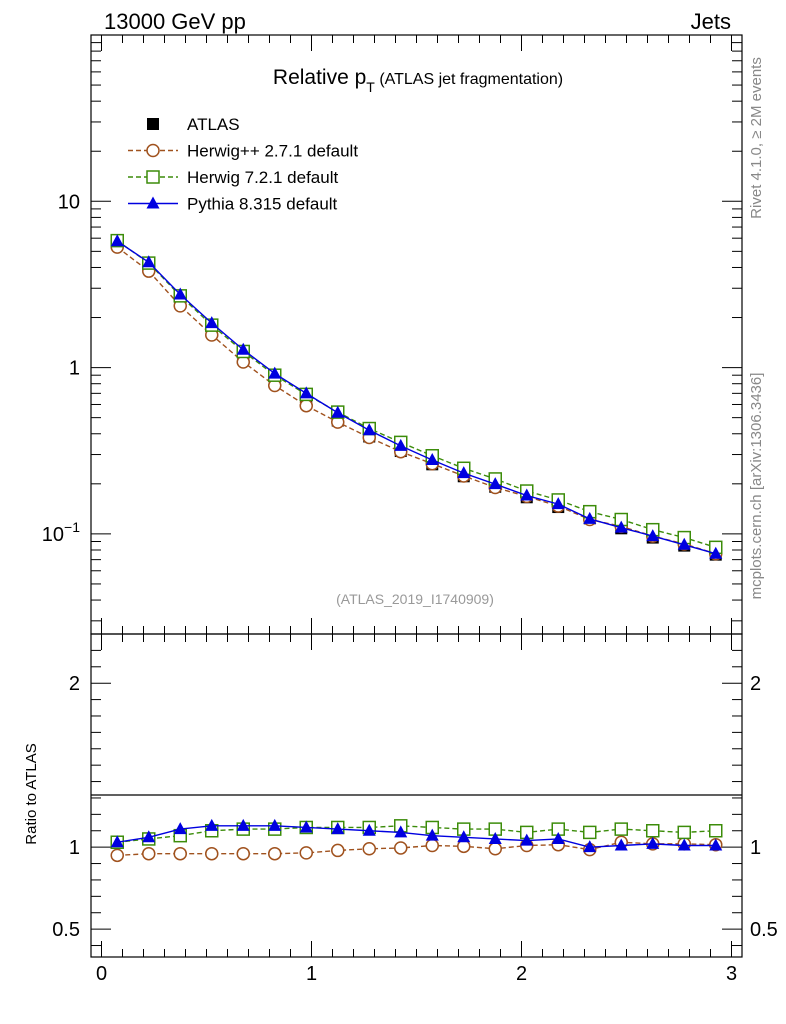  Describe the element at coordinates (262, 177) in the screenshot. I see `legend-label-herwig7: Herwig 7.2.1 default` at that location.